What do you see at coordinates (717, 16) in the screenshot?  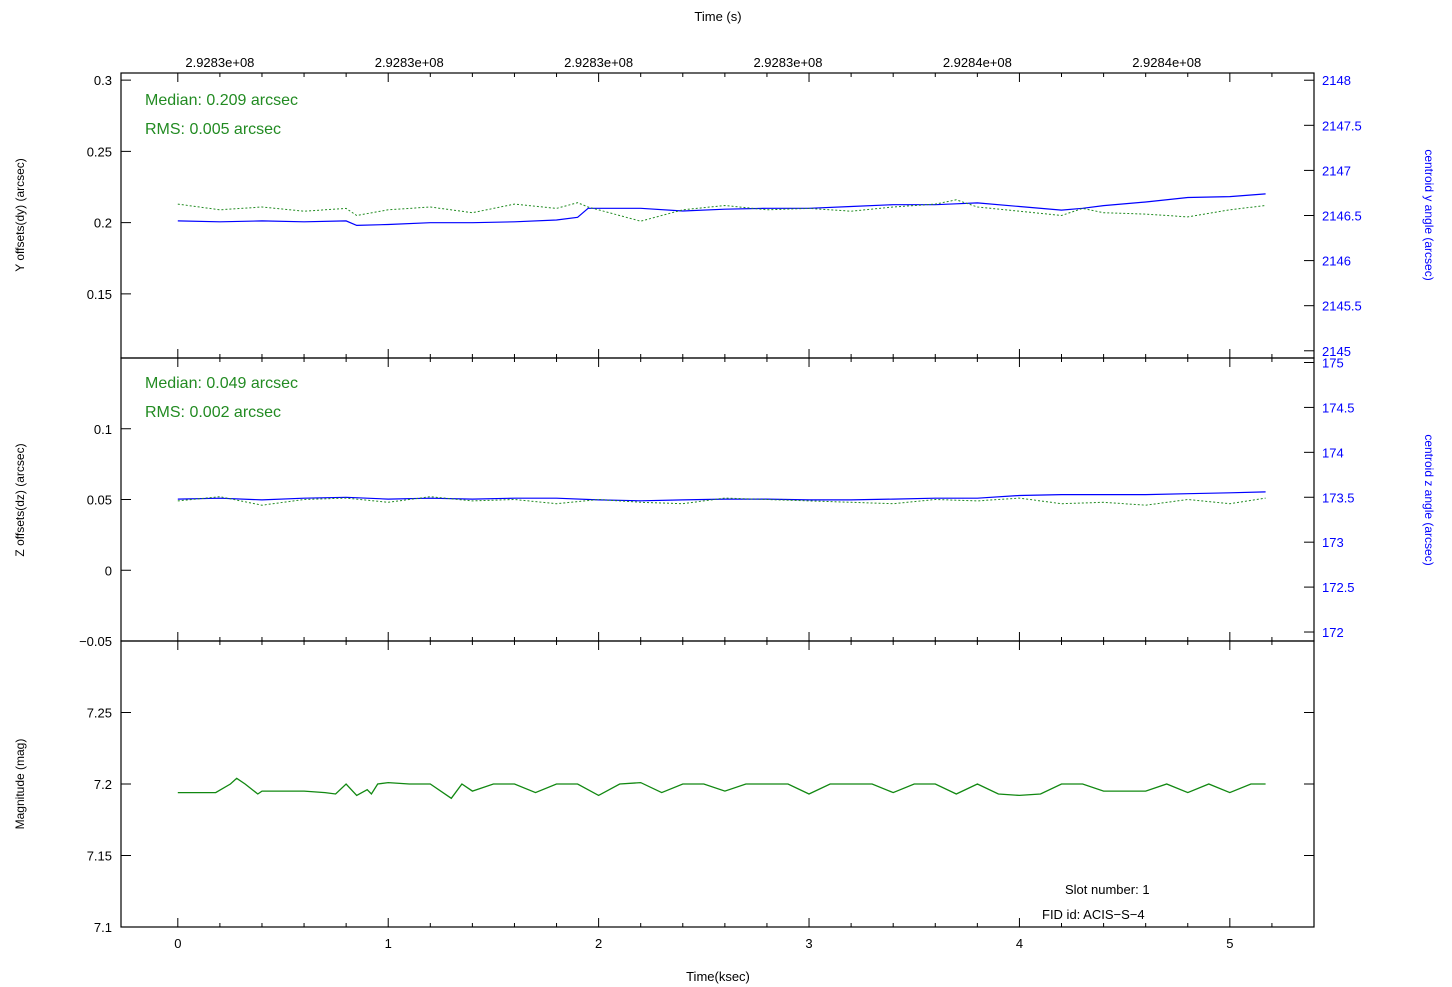 I see `top-axis-title: Time (s)` at bounding box center [717, 16].